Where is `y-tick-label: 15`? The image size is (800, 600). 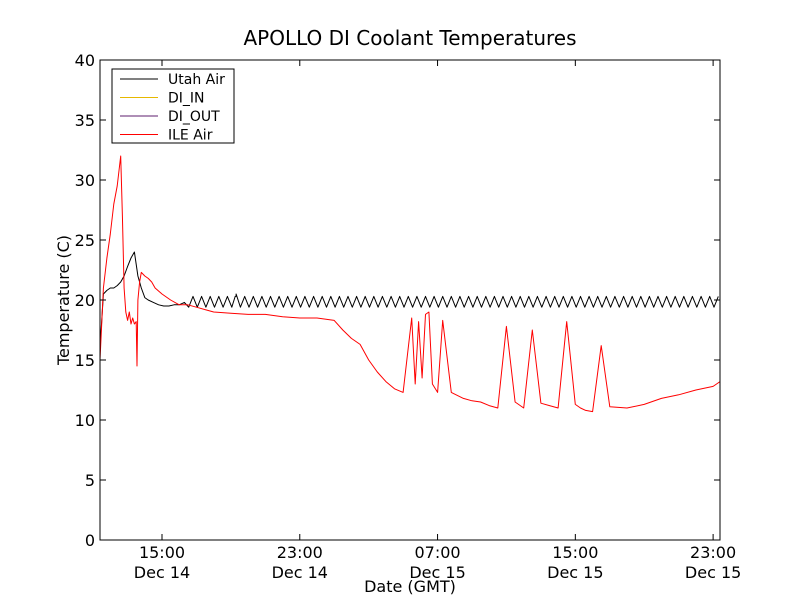 y-tick-label: 15 is located at coordinates (85, 360).